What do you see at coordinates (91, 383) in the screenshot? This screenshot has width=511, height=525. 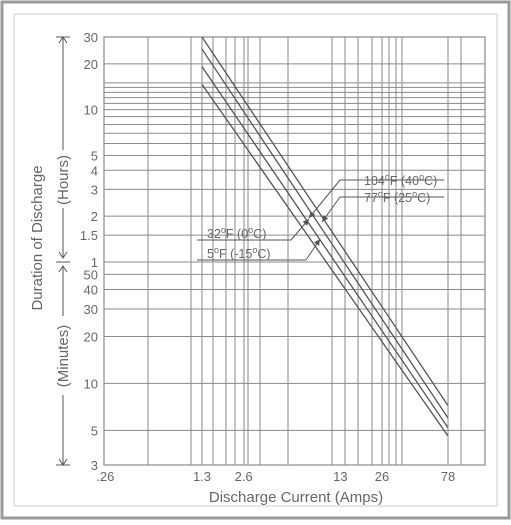 I see `y-tick-label-minutes: 10` at bounding box center [91, 383].